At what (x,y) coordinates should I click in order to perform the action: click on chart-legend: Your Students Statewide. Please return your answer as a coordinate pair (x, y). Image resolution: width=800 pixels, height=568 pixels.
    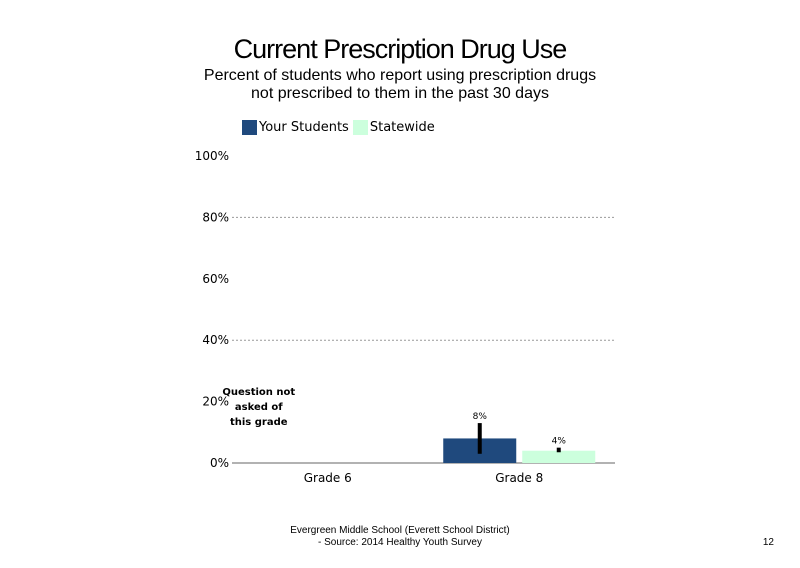
    Looking at the image, I should click on (340, 127).